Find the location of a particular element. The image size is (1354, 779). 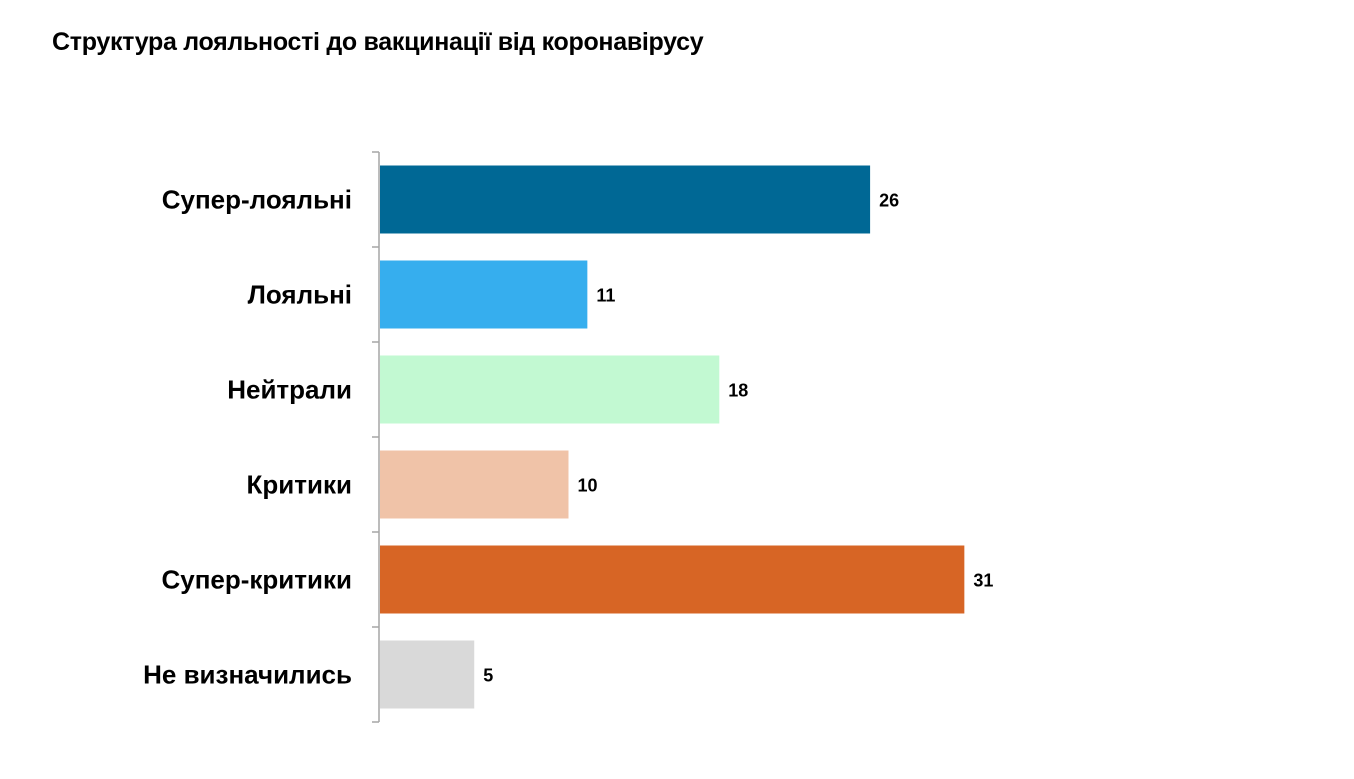

value-label: 18 is located at coordinates (738, 391).